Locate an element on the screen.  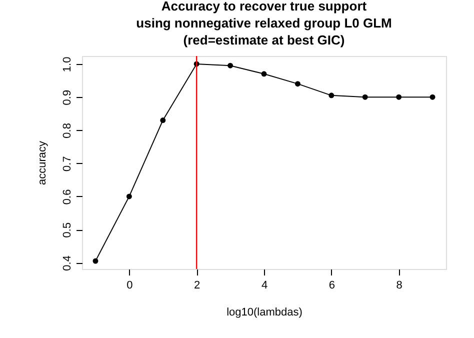
y-tick-label: 1.0 is located at coordinates (68, 64).